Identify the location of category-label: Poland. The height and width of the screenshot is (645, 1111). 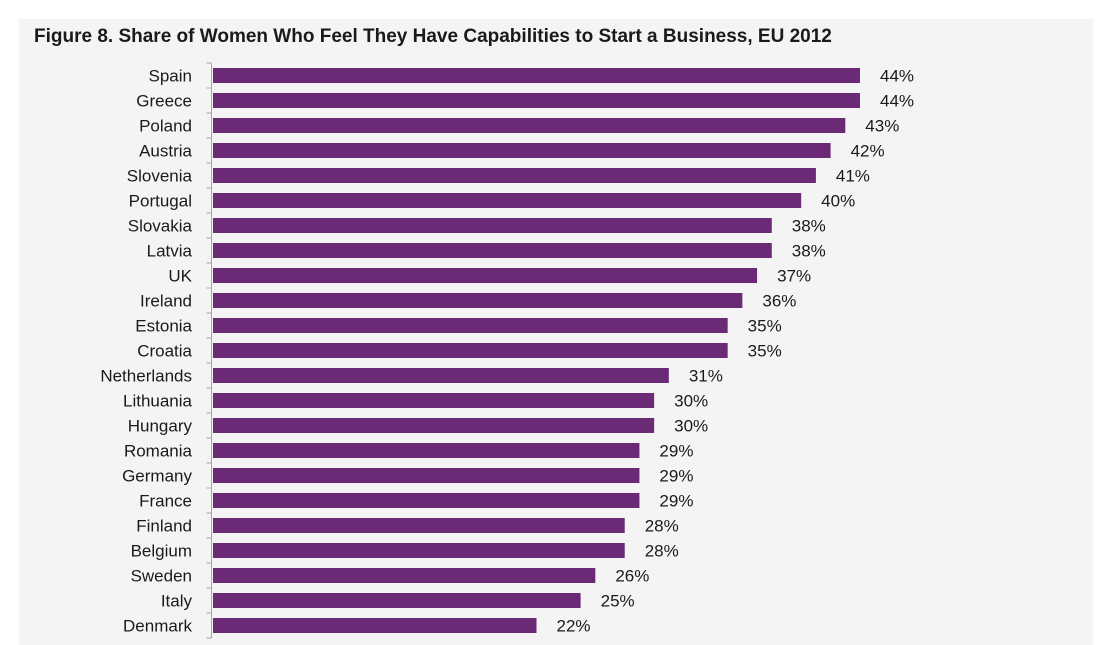
(165, 126).